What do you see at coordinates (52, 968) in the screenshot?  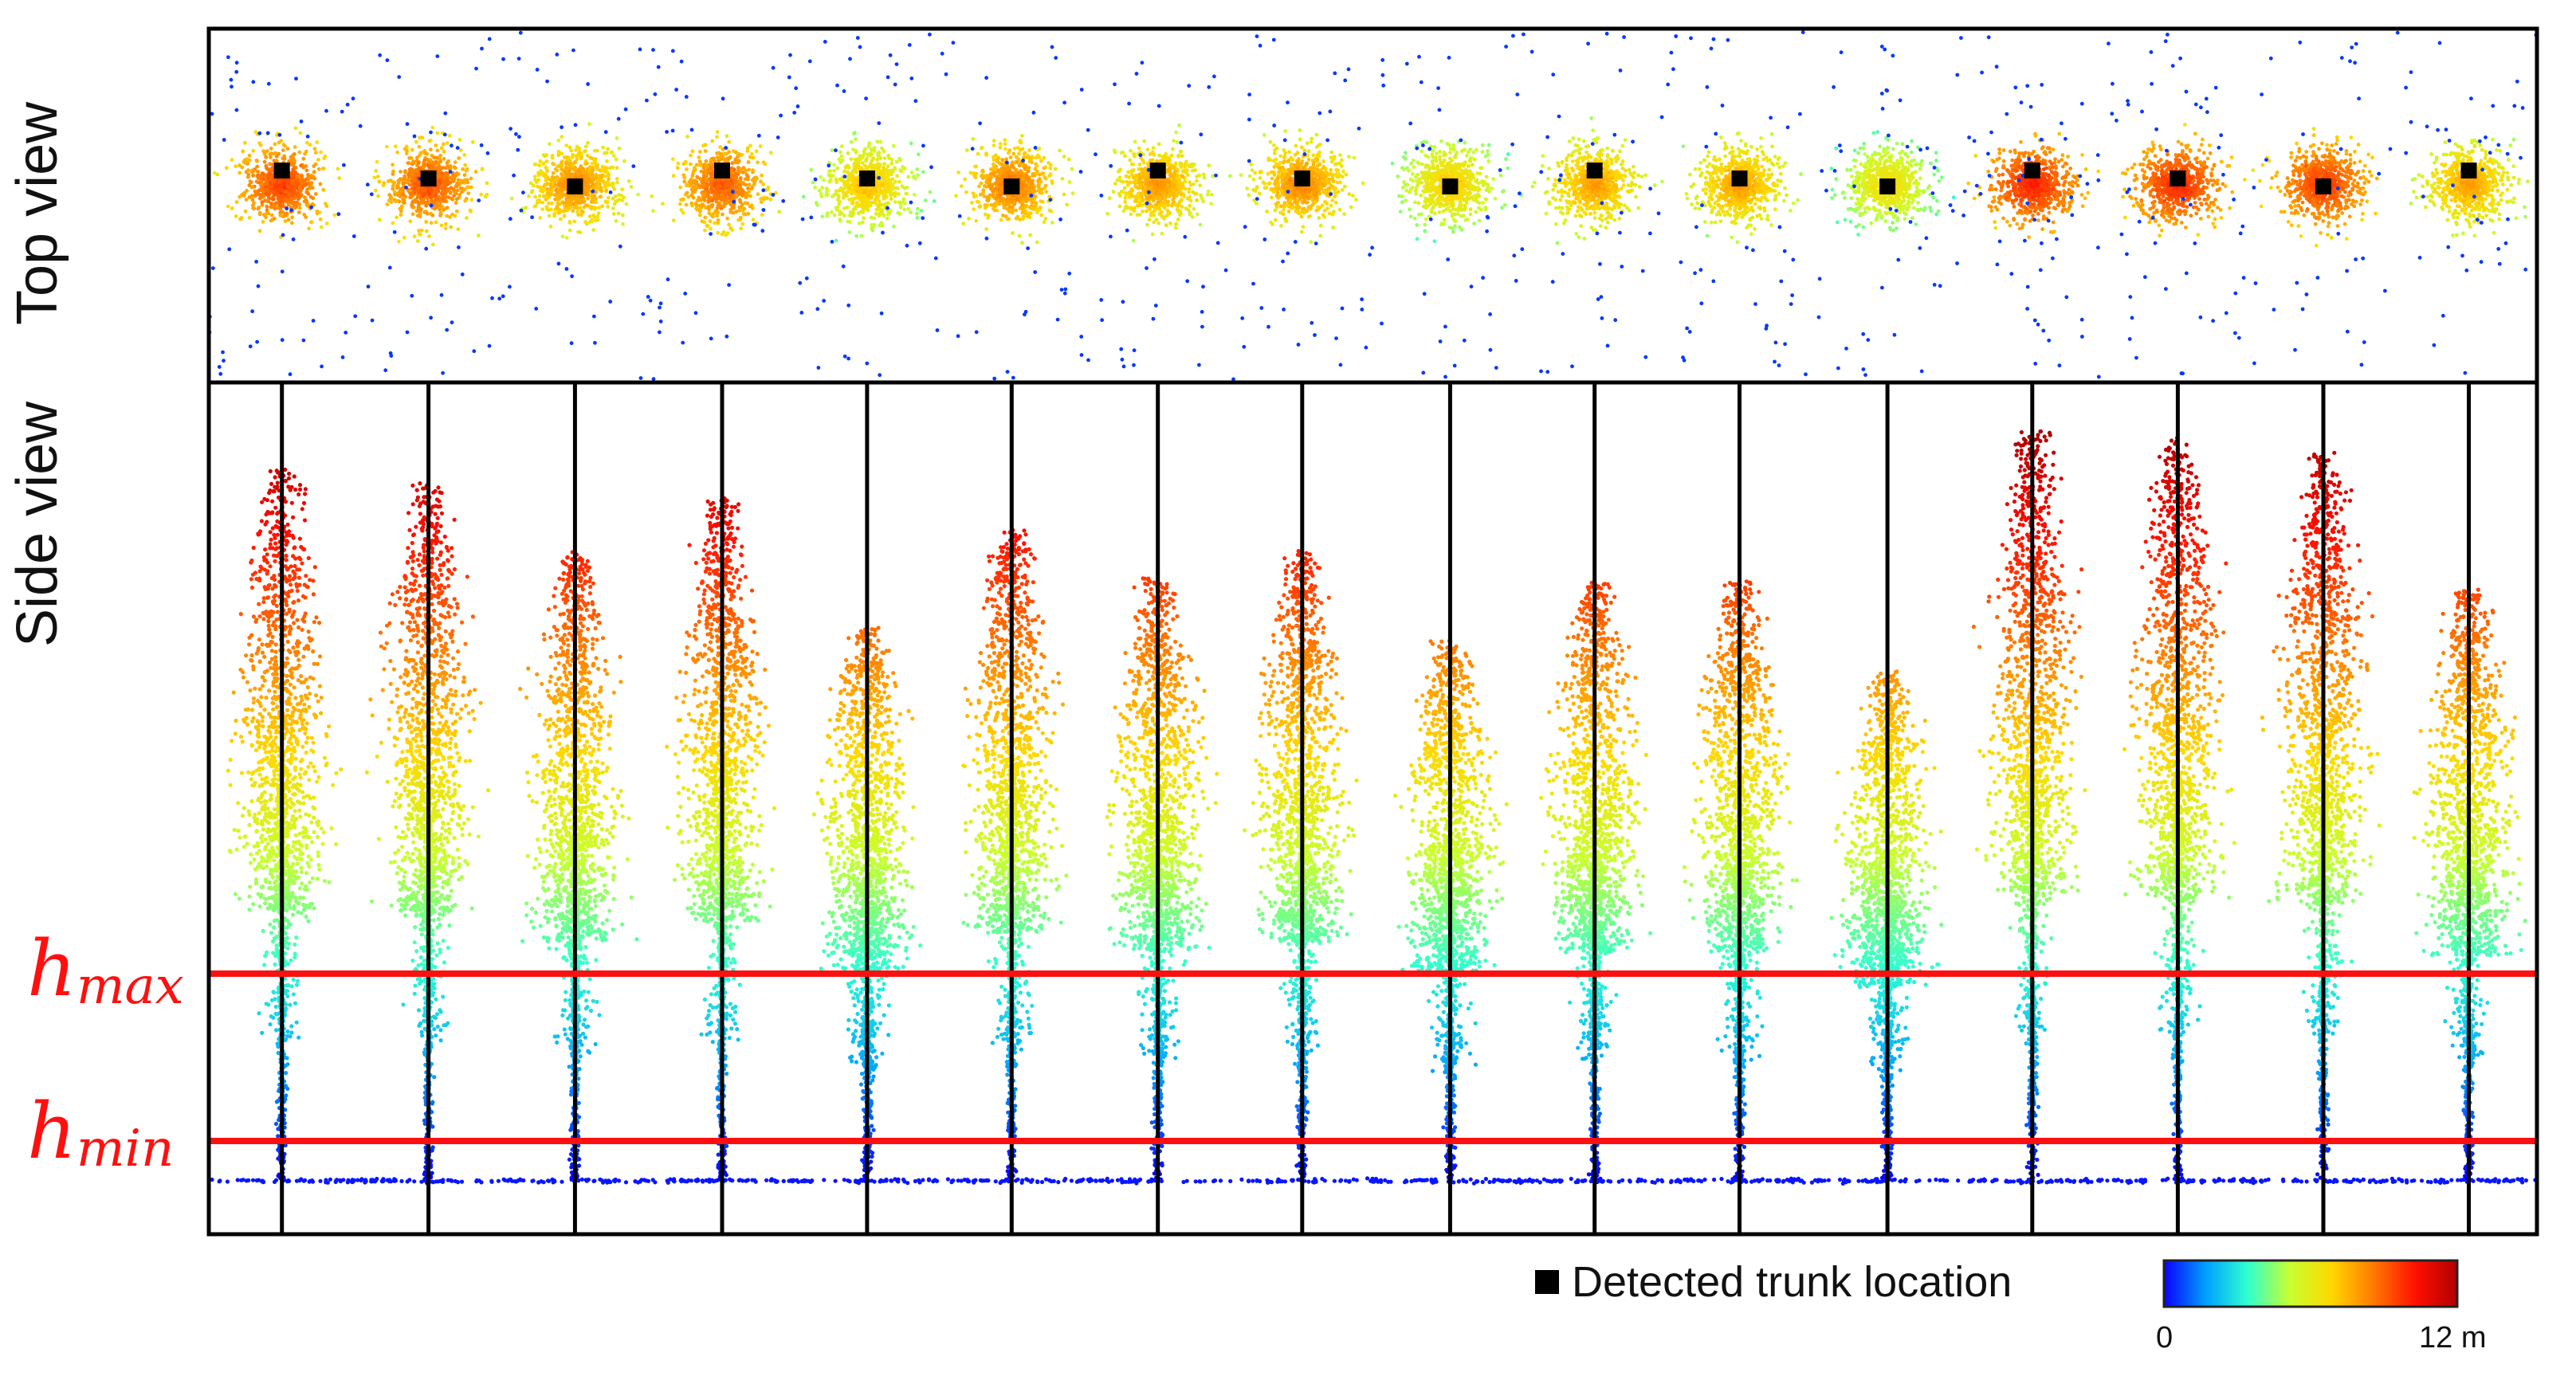 I see `h-max-symbol: h` at bounding box center [52, 968].